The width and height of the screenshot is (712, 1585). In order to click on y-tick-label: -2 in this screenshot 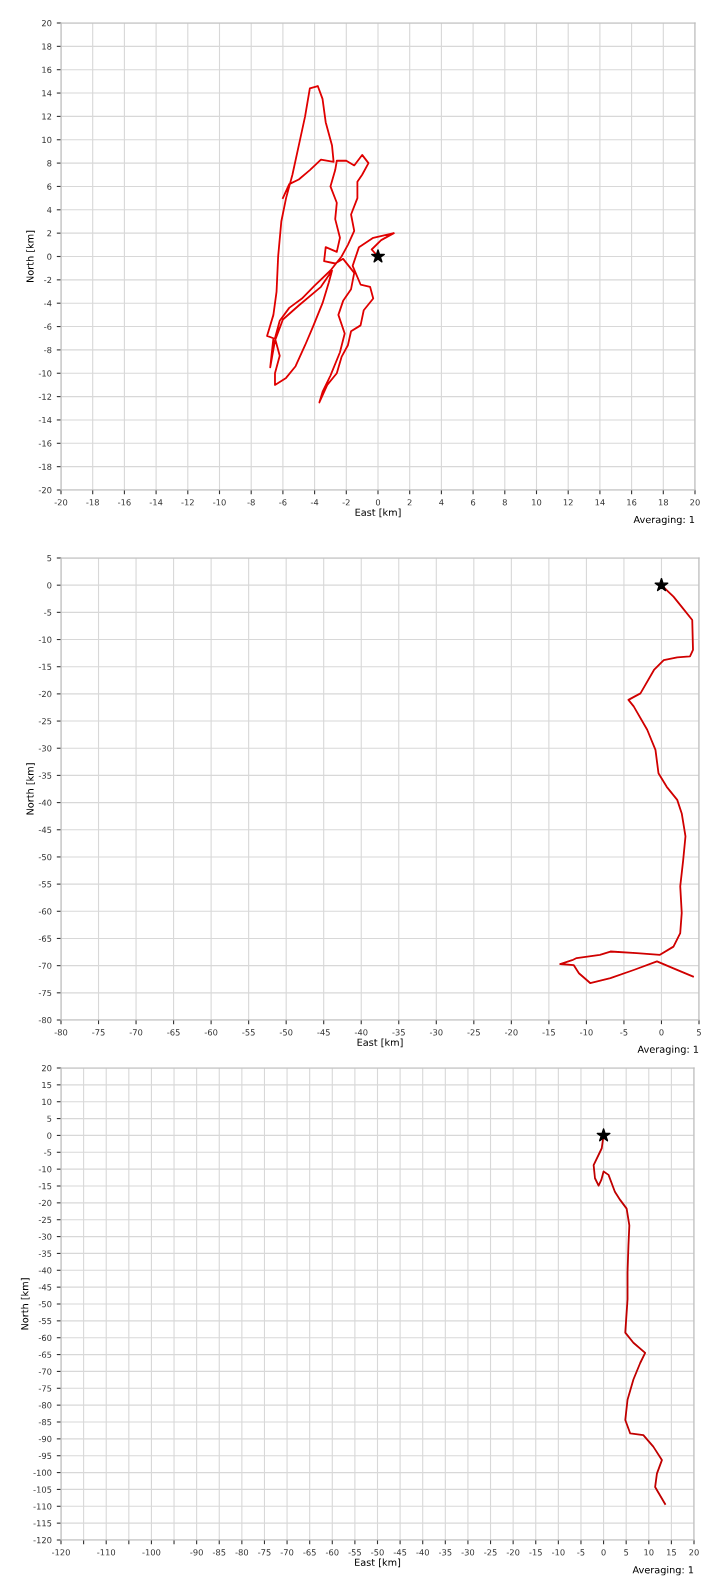, I will do `click(48, 280)`.